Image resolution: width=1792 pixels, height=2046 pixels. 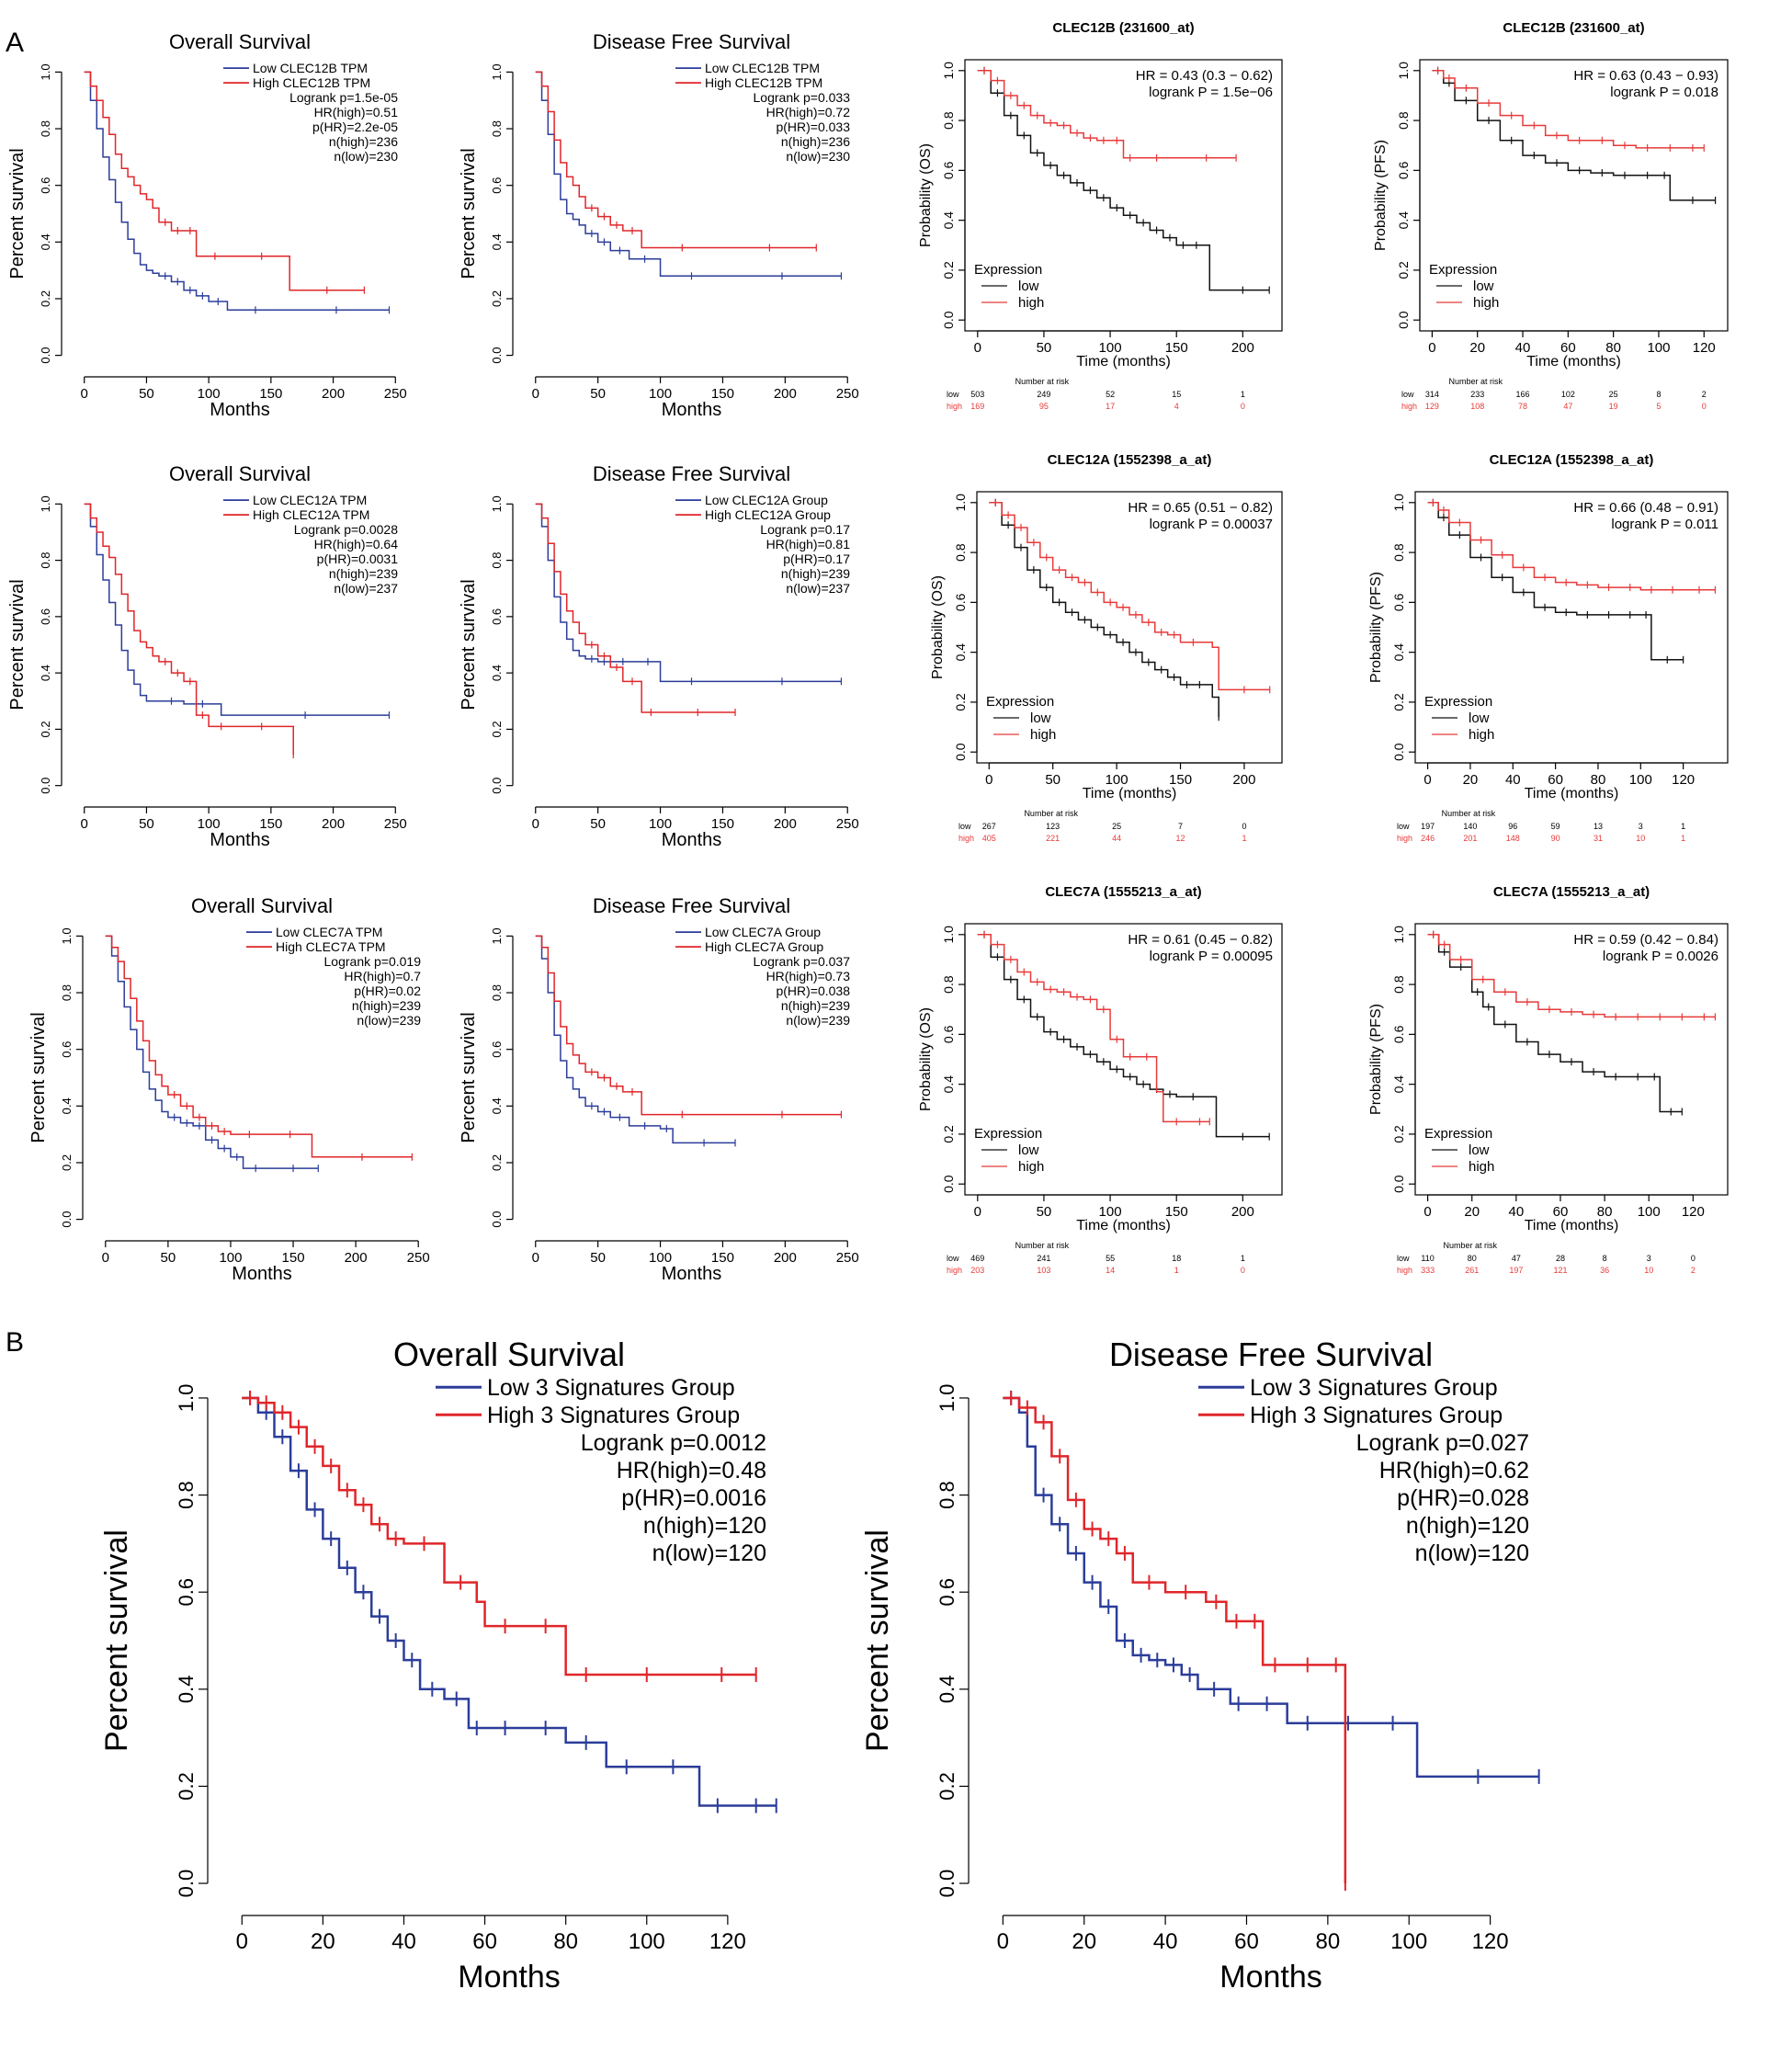 I want to click on risk-count-high: 0, so click(x=1243, y=406).